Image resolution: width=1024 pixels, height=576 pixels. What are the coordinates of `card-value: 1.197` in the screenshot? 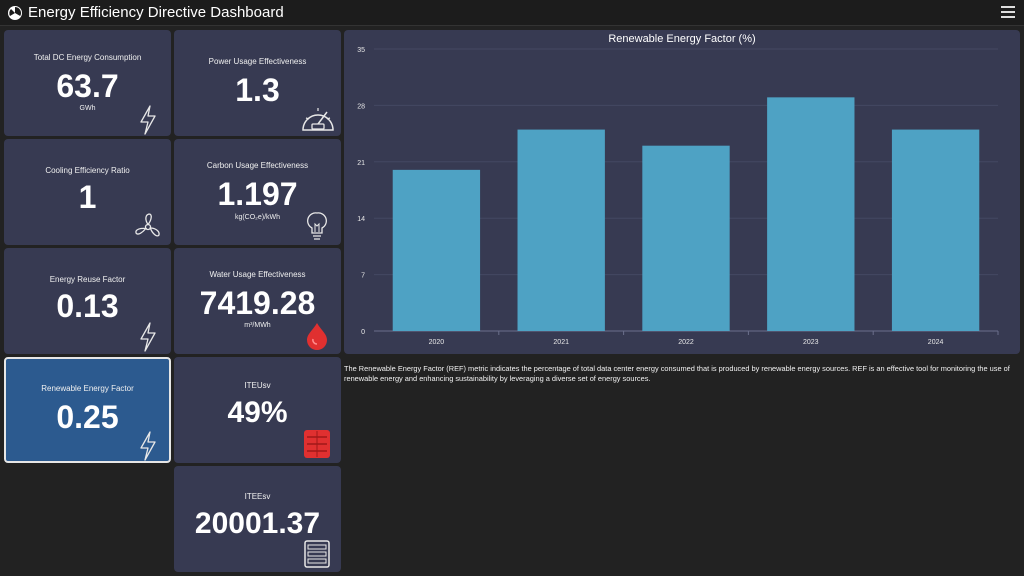 It's located at (257, 194).